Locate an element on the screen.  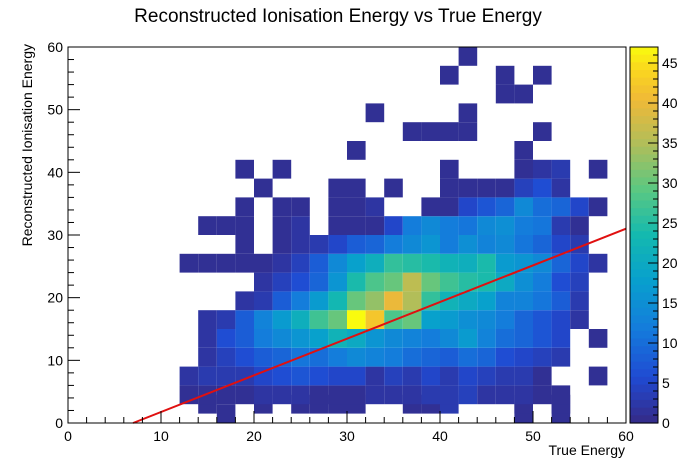
x-tick-label: 50 is located at coordinates (533, 436).